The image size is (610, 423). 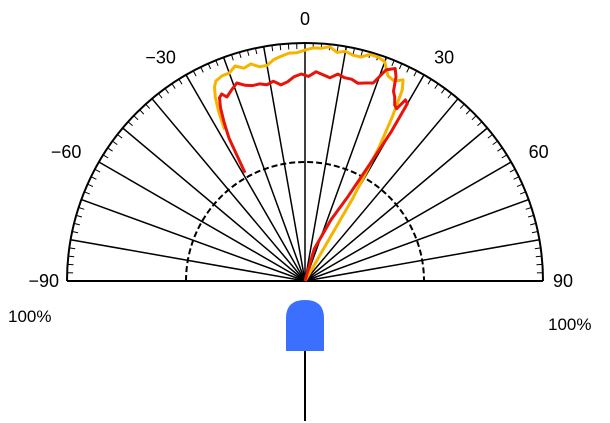 What do you see at coordinates (305, 325) in the screenshot?
I see `led-body-shape` at bounding box center [305, 325].